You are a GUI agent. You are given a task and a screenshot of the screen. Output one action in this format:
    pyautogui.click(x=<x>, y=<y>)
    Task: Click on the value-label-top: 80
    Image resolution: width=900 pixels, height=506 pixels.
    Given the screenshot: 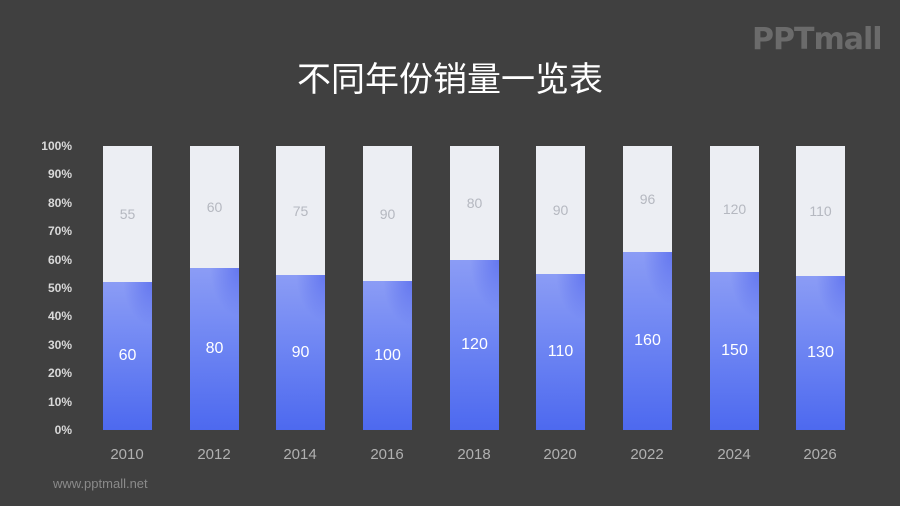 What is the action you would take?
    pyautogui.click(x=474, y=203)
    